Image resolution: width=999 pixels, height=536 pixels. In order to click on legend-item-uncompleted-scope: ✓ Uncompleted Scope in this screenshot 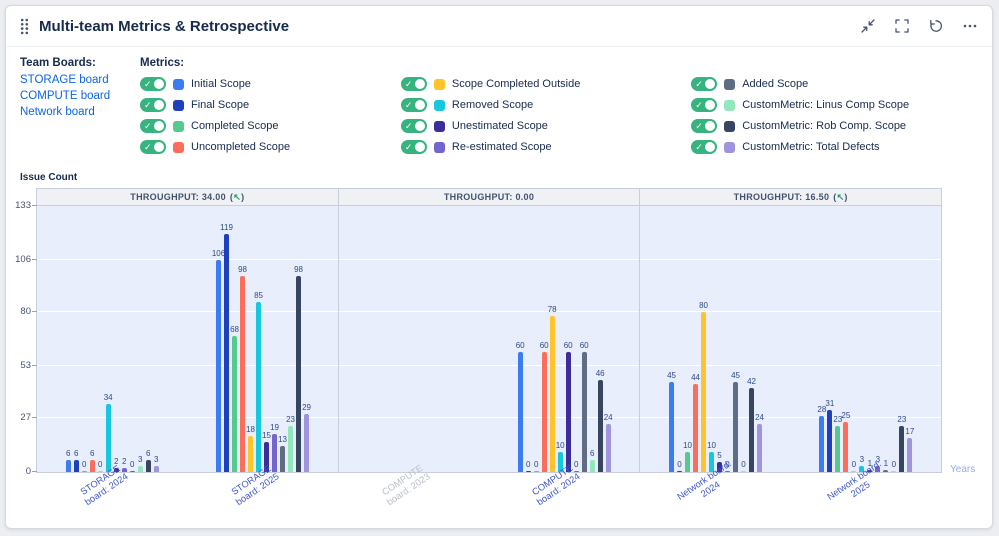, I will do `click(249, 147)`.